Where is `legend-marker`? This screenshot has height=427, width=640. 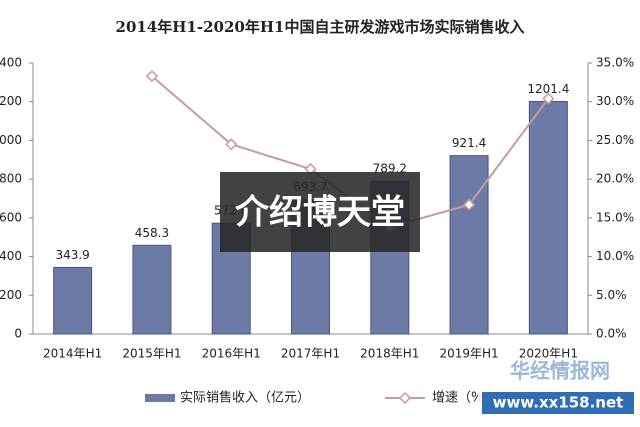
legend-marker is located at coordinates (405, 398).